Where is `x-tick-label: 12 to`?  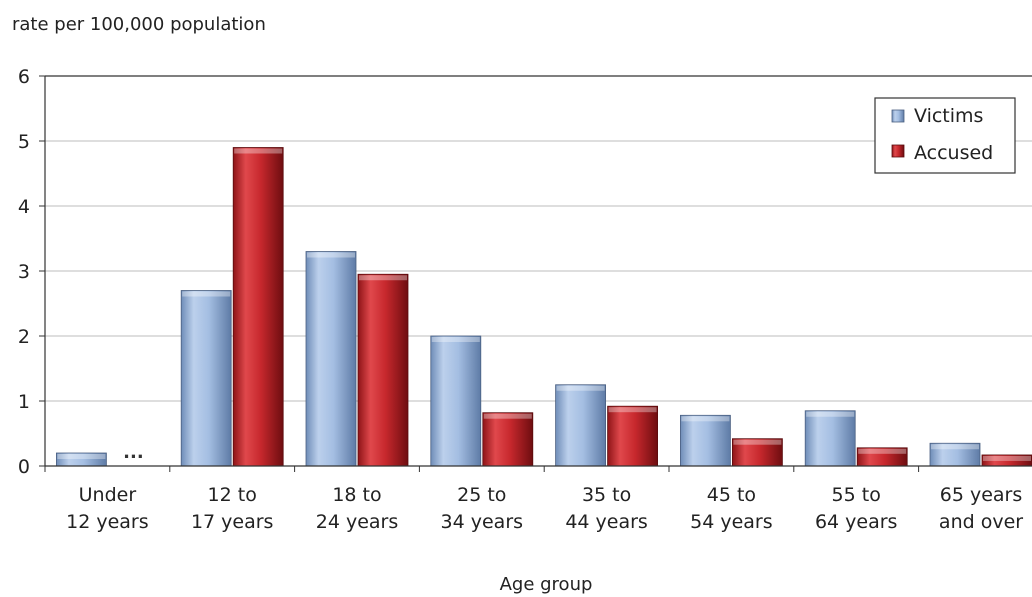
x-tick-label: 12 to is located at coordinates (232, 495).